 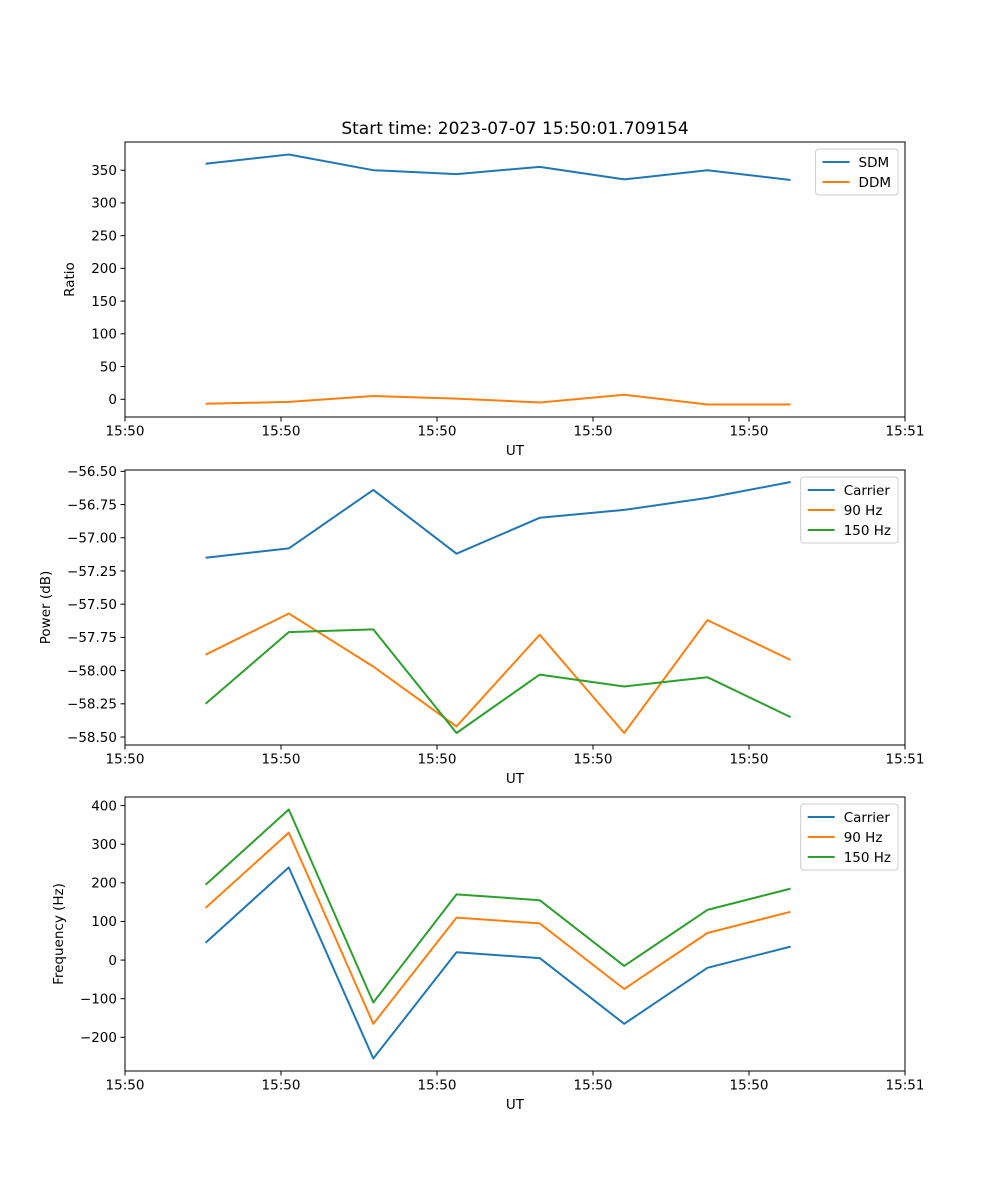 What do you see at coordinates (92, 472) in the screenshot?
I see `y-tick-label: −56.50` at bounding box center [92, 472].